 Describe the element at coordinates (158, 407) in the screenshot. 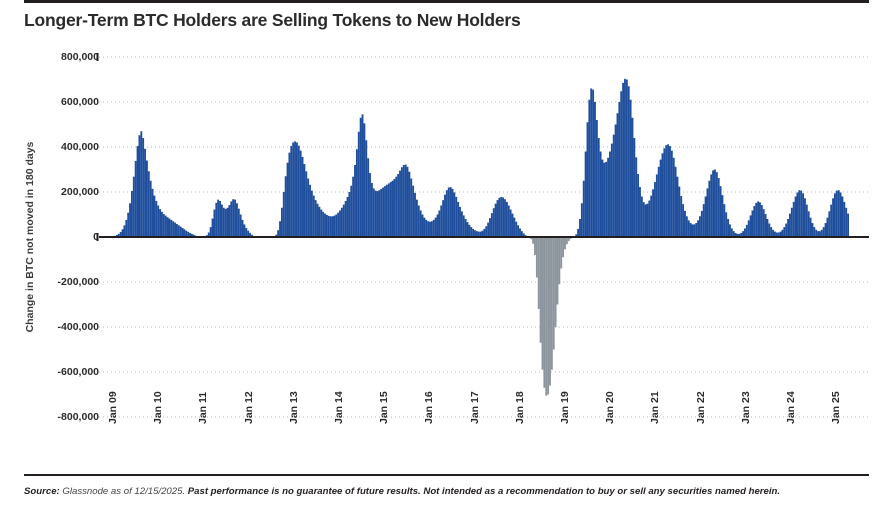

I see `x-tick-label: Jan 10` at that location.